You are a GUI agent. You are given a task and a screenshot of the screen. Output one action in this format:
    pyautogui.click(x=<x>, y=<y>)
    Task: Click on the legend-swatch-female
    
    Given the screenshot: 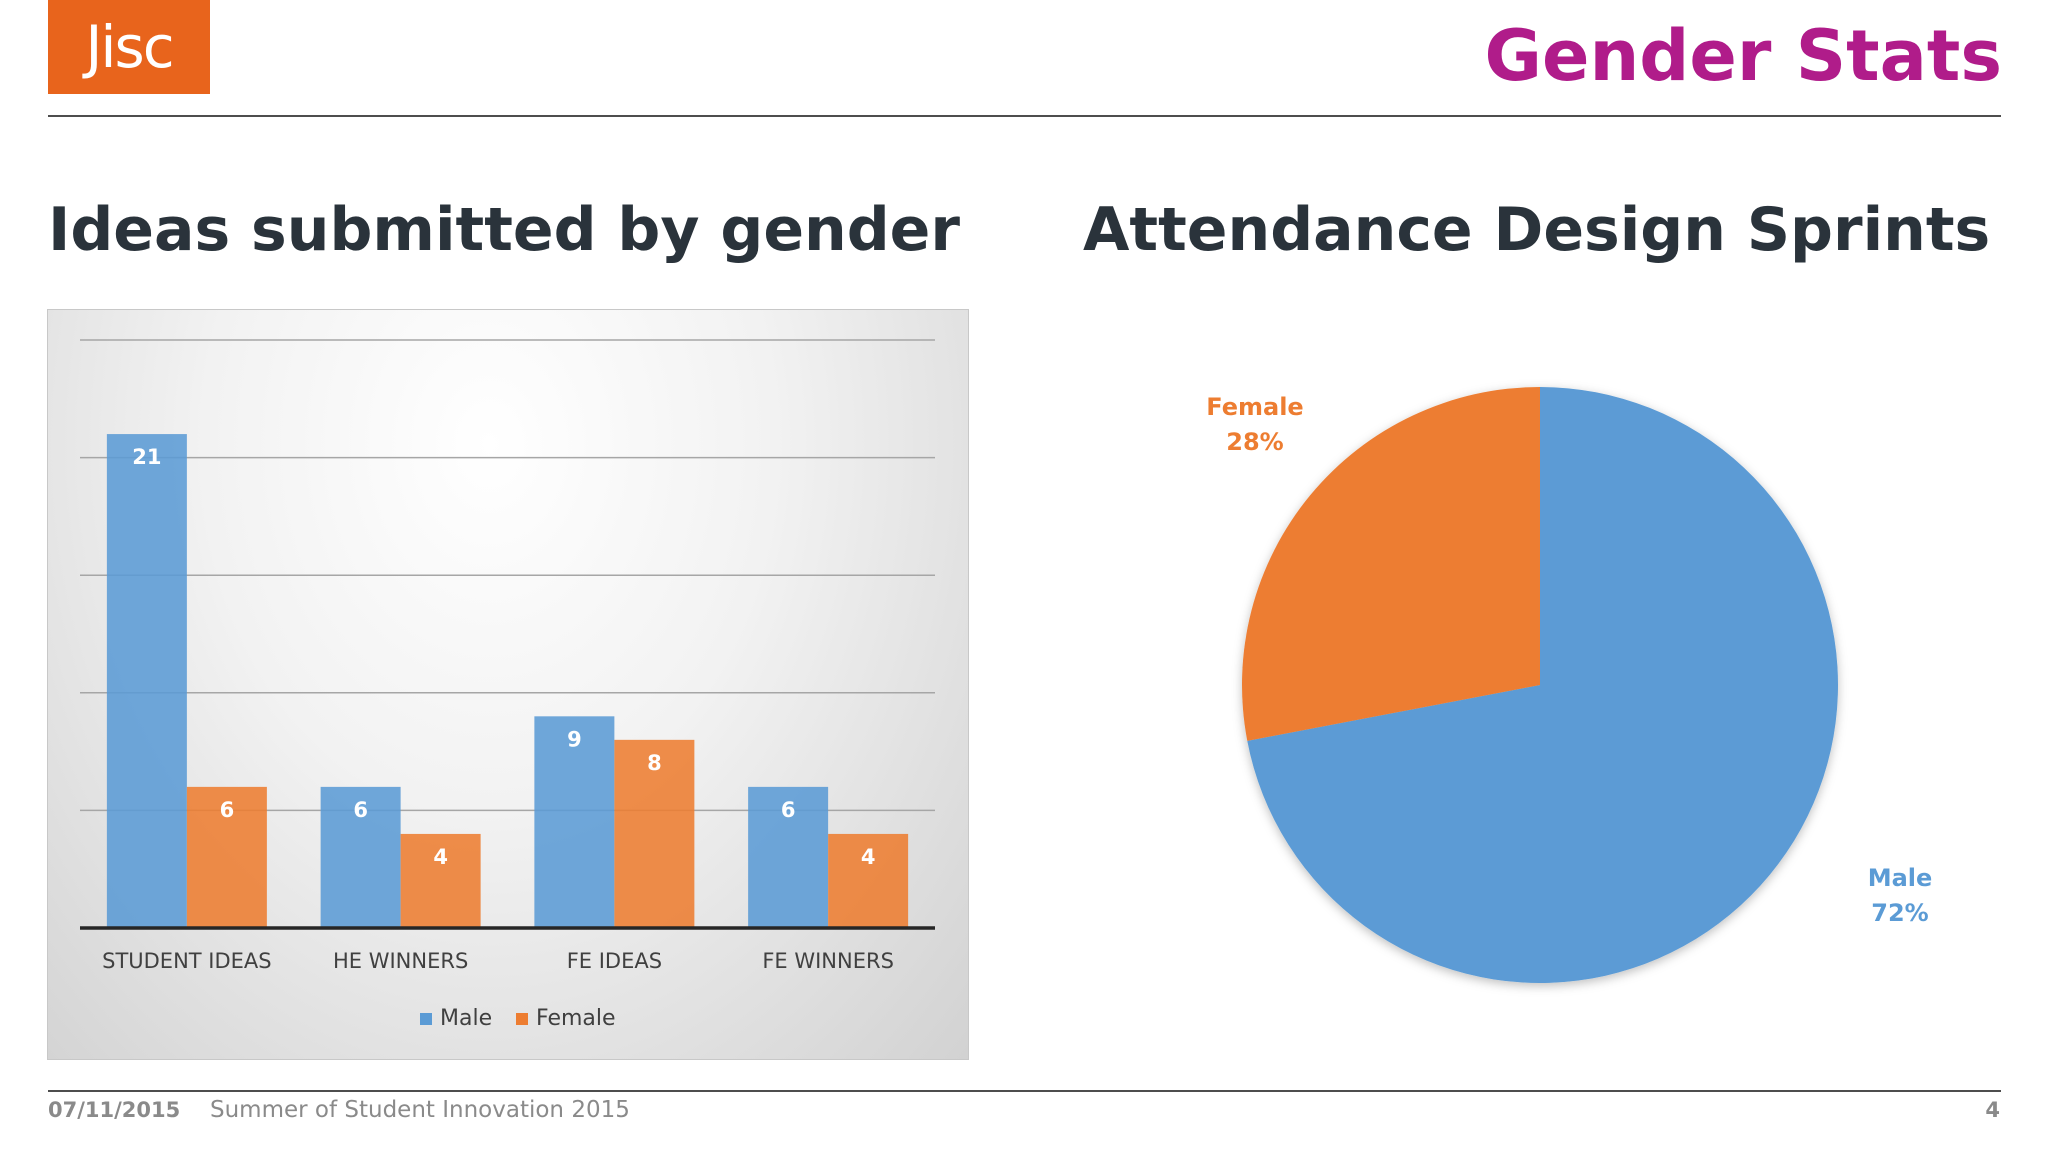 What is the action you would take?
    pyautogui.click(x=522, y=1019)
    